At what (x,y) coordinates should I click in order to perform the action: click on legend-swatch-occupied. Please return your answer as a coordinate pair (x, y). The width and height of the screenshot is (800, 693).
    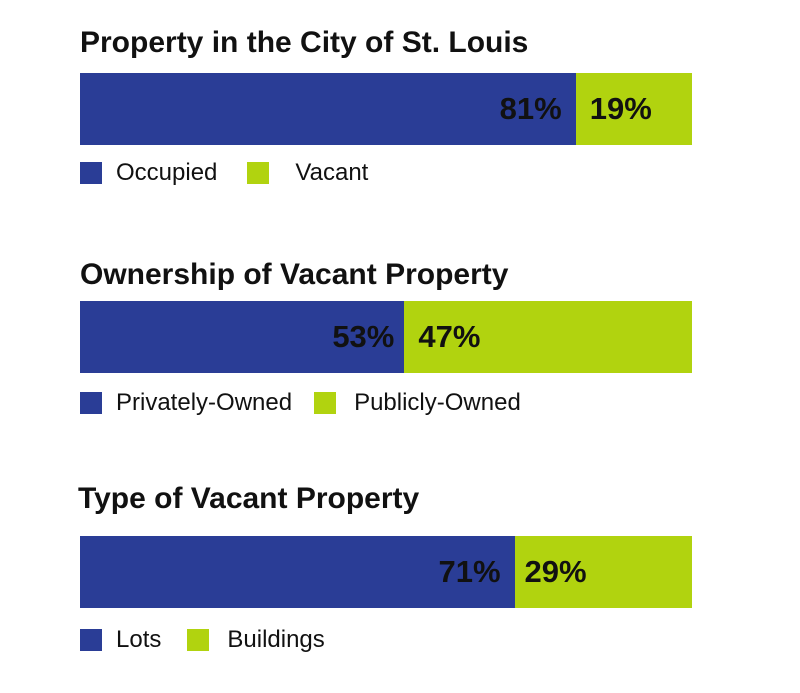
    Looking at the image, I should click on (91, 173).